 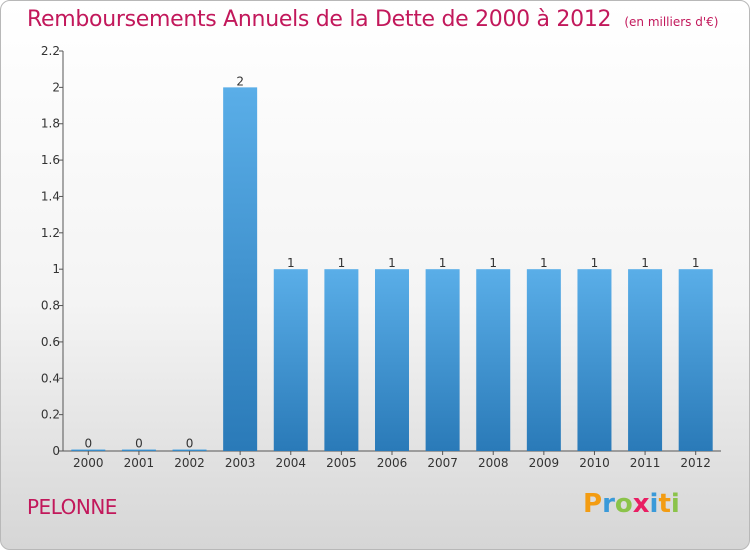 I want to click on logo-letter: P, so click(x=593, y=504).